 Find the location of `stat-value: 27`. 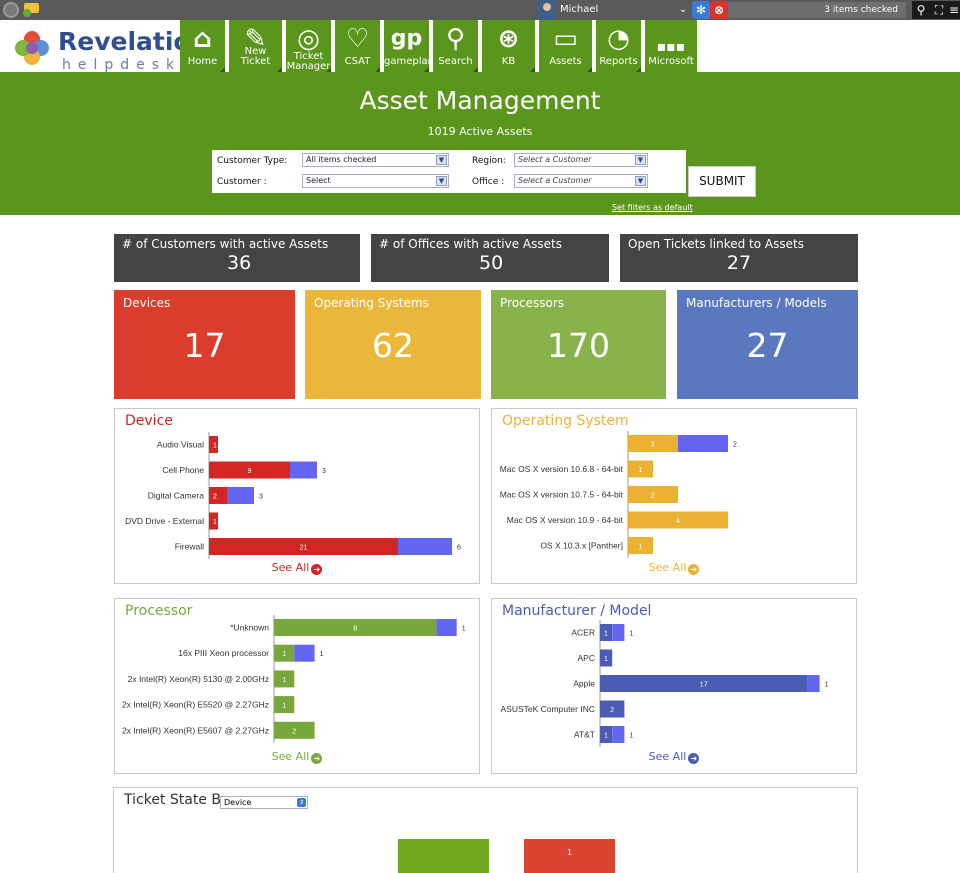

stat-value: 27 is located at coordinates (739, 263).